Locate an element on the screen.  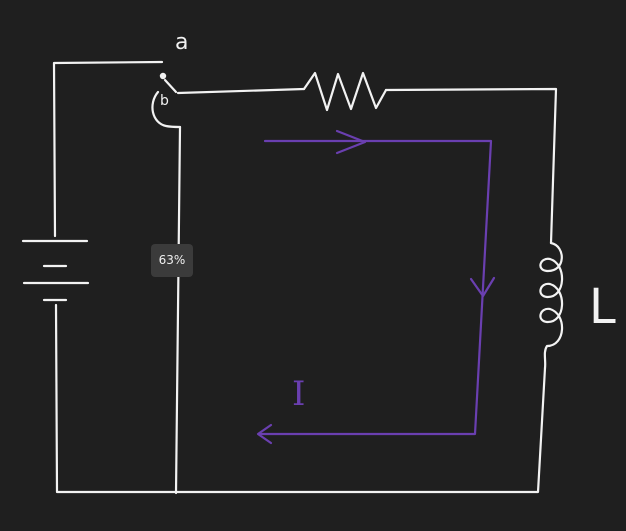
switch-terminal-a is located at coordinates (163, 76).